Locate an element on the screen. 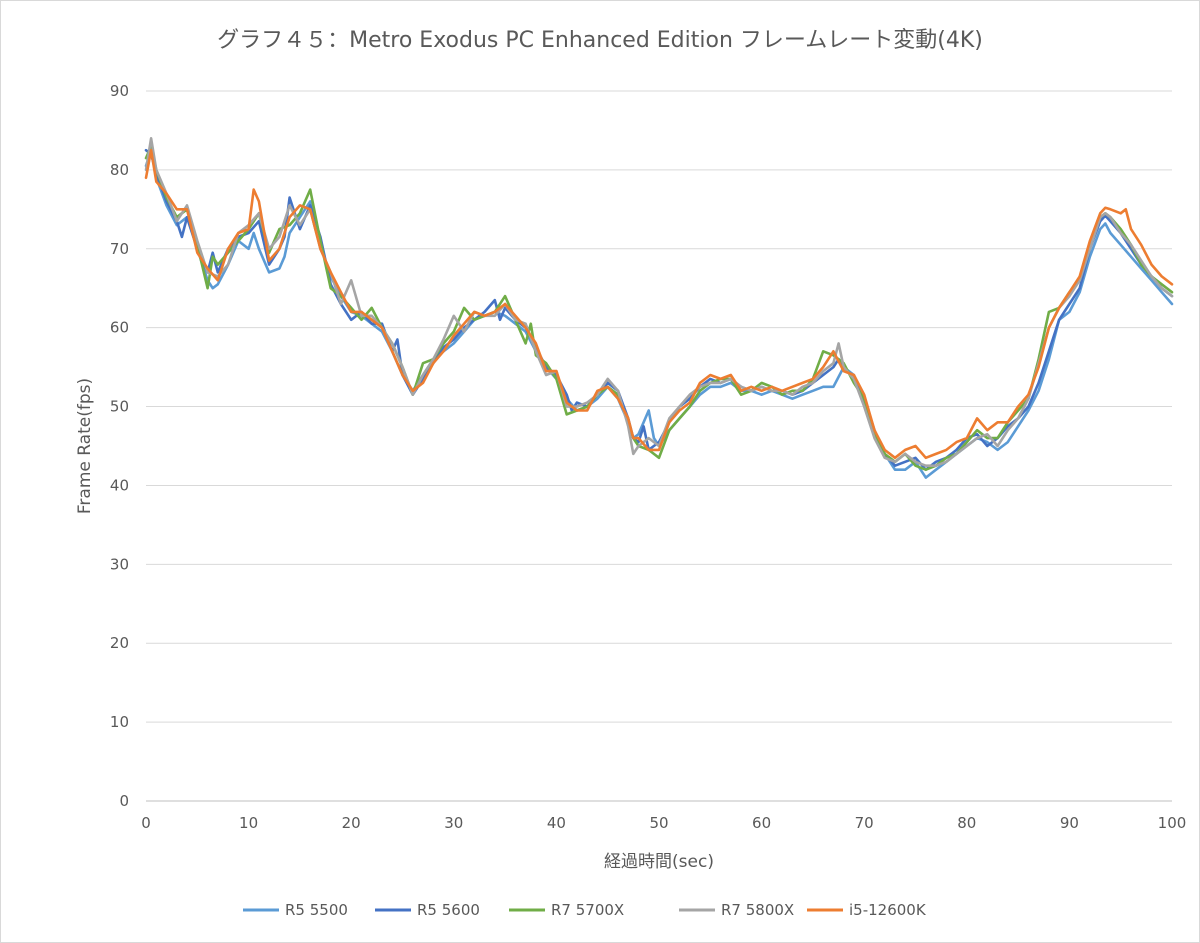 This screenshot has height=943, width=1200. x-tick-label: 60 is located at coordinates (761, 823).